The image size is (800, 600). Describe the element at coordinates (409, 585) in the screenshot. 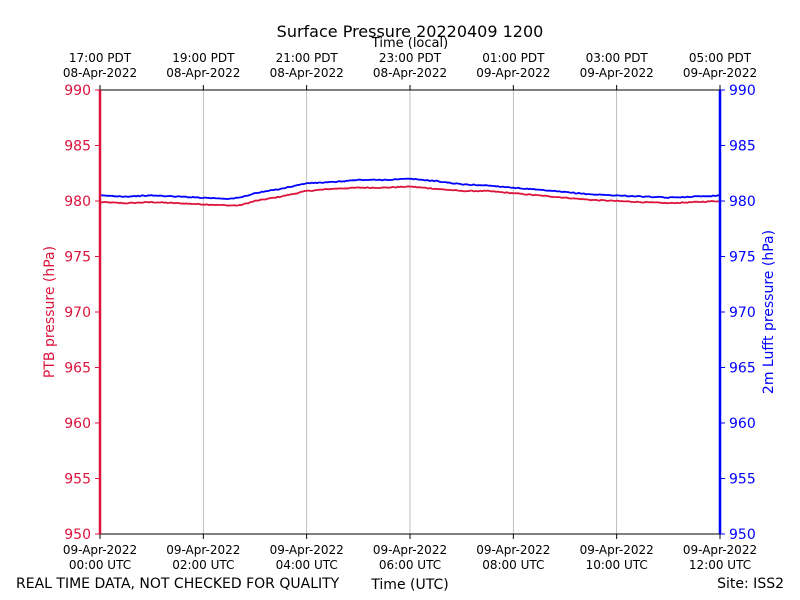

I see `bottom-x-axis-label: Time (UTC)` at that location.